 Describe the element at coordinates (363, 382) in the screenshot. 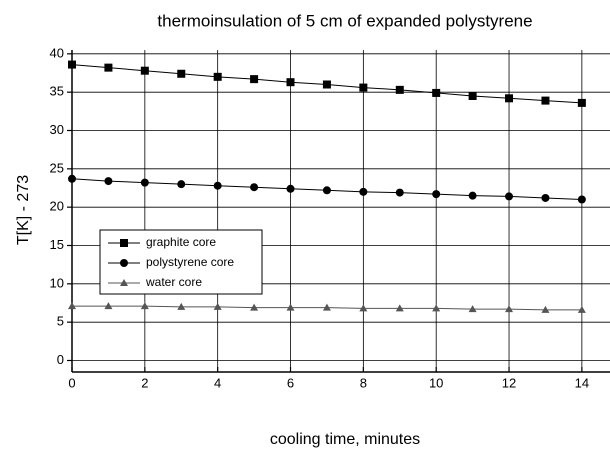

I see `x-tick-label: 8` at that location.